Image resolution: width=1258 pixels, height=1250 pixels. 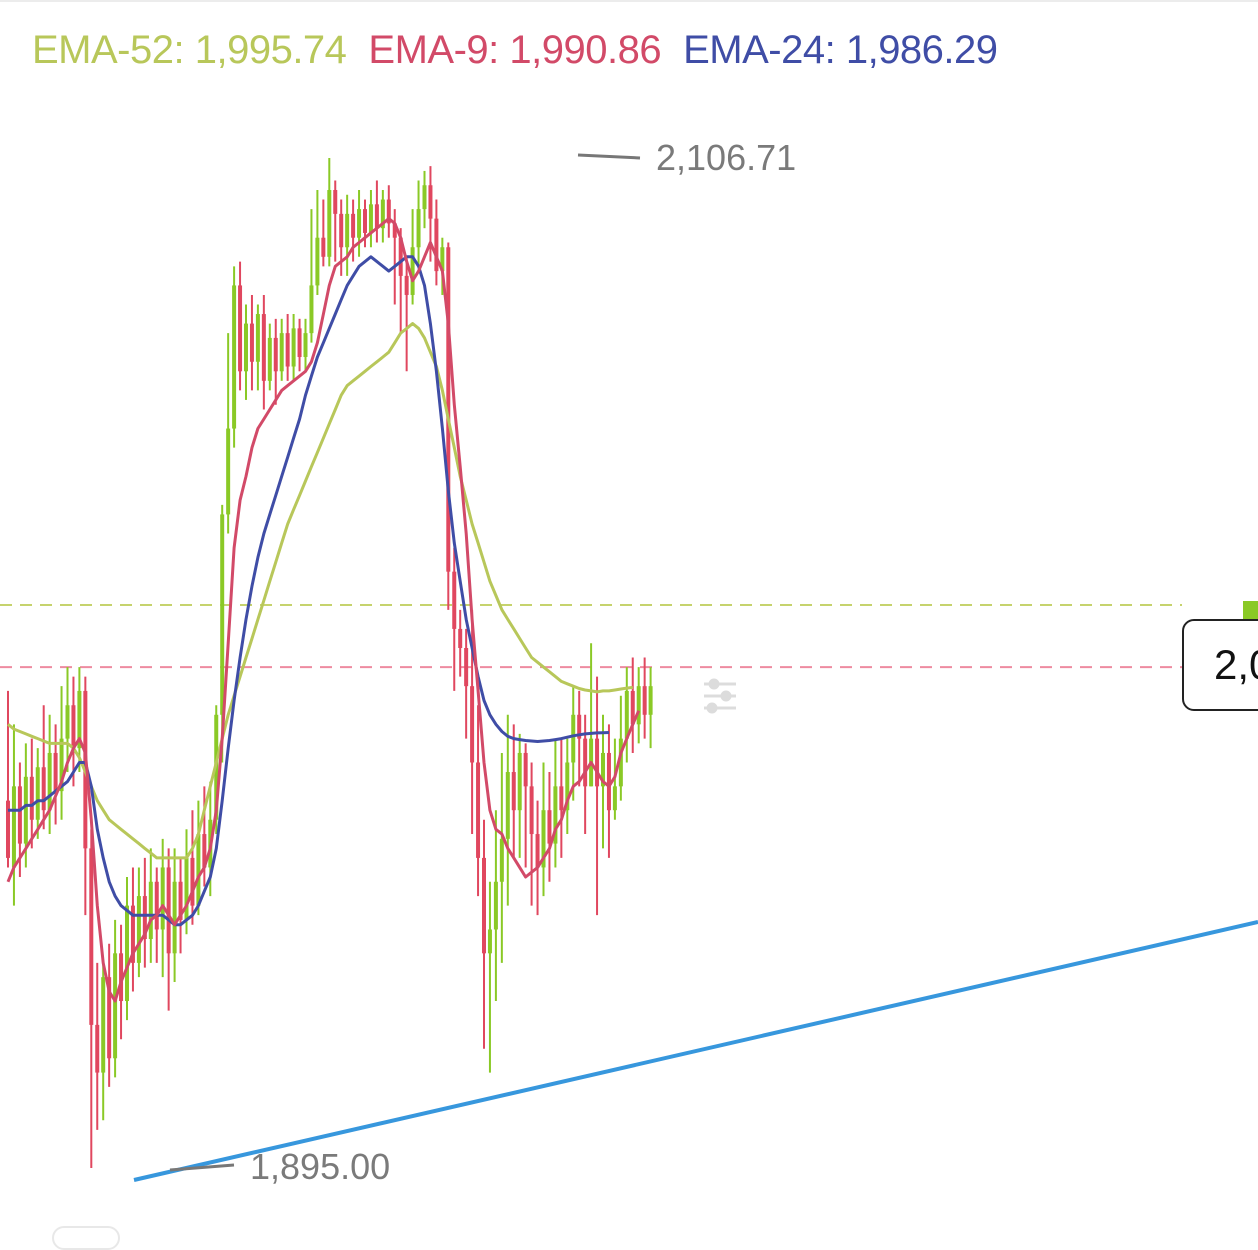 What do you see at coordinates (189, 50) in the screenshot?
I see `legend-ema-52: EMA-52: 1,995.74` at bounding box center [189, 50].